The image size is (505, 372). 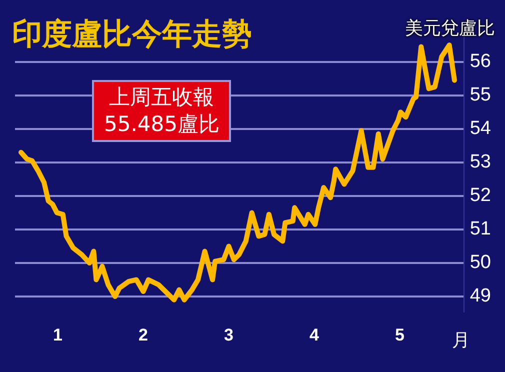 I want to click on y-axis-title: 美元兌盧比, so click(x=450, y=28).